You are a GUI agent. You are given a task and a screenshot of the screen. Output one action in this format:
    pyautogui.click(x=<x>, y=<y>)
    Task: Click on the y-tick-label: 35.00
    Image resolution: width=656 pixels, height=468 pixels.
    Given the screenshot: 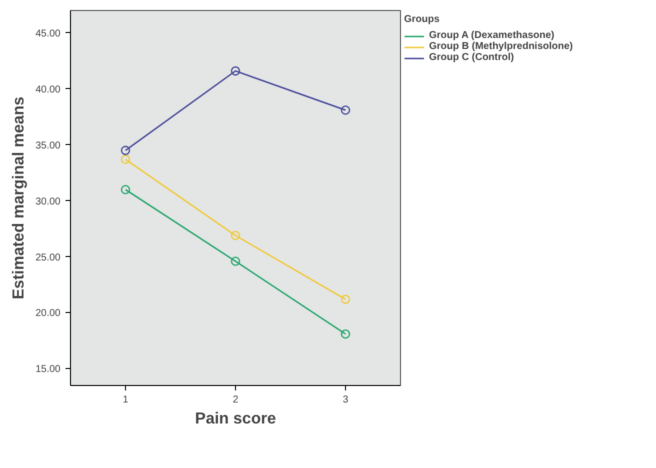 What is the action you would take?
    pyautogui.click(x=48, y=146)
    